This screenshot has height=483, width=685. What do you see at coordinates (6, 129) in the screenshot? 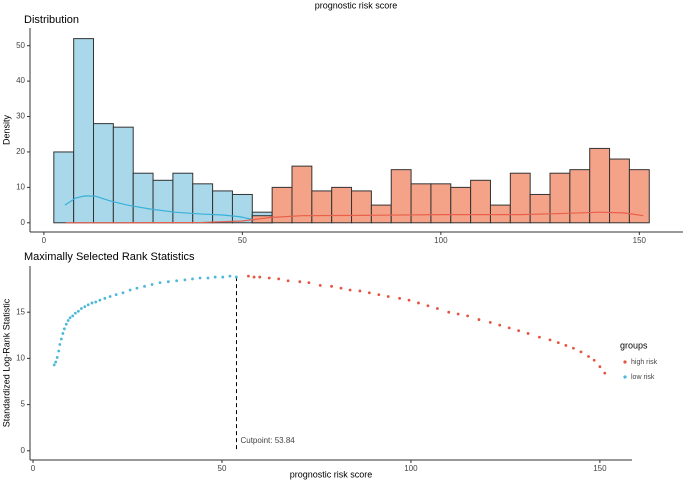
I see `y-axis-label: Density` at bounding box center [6, 129].